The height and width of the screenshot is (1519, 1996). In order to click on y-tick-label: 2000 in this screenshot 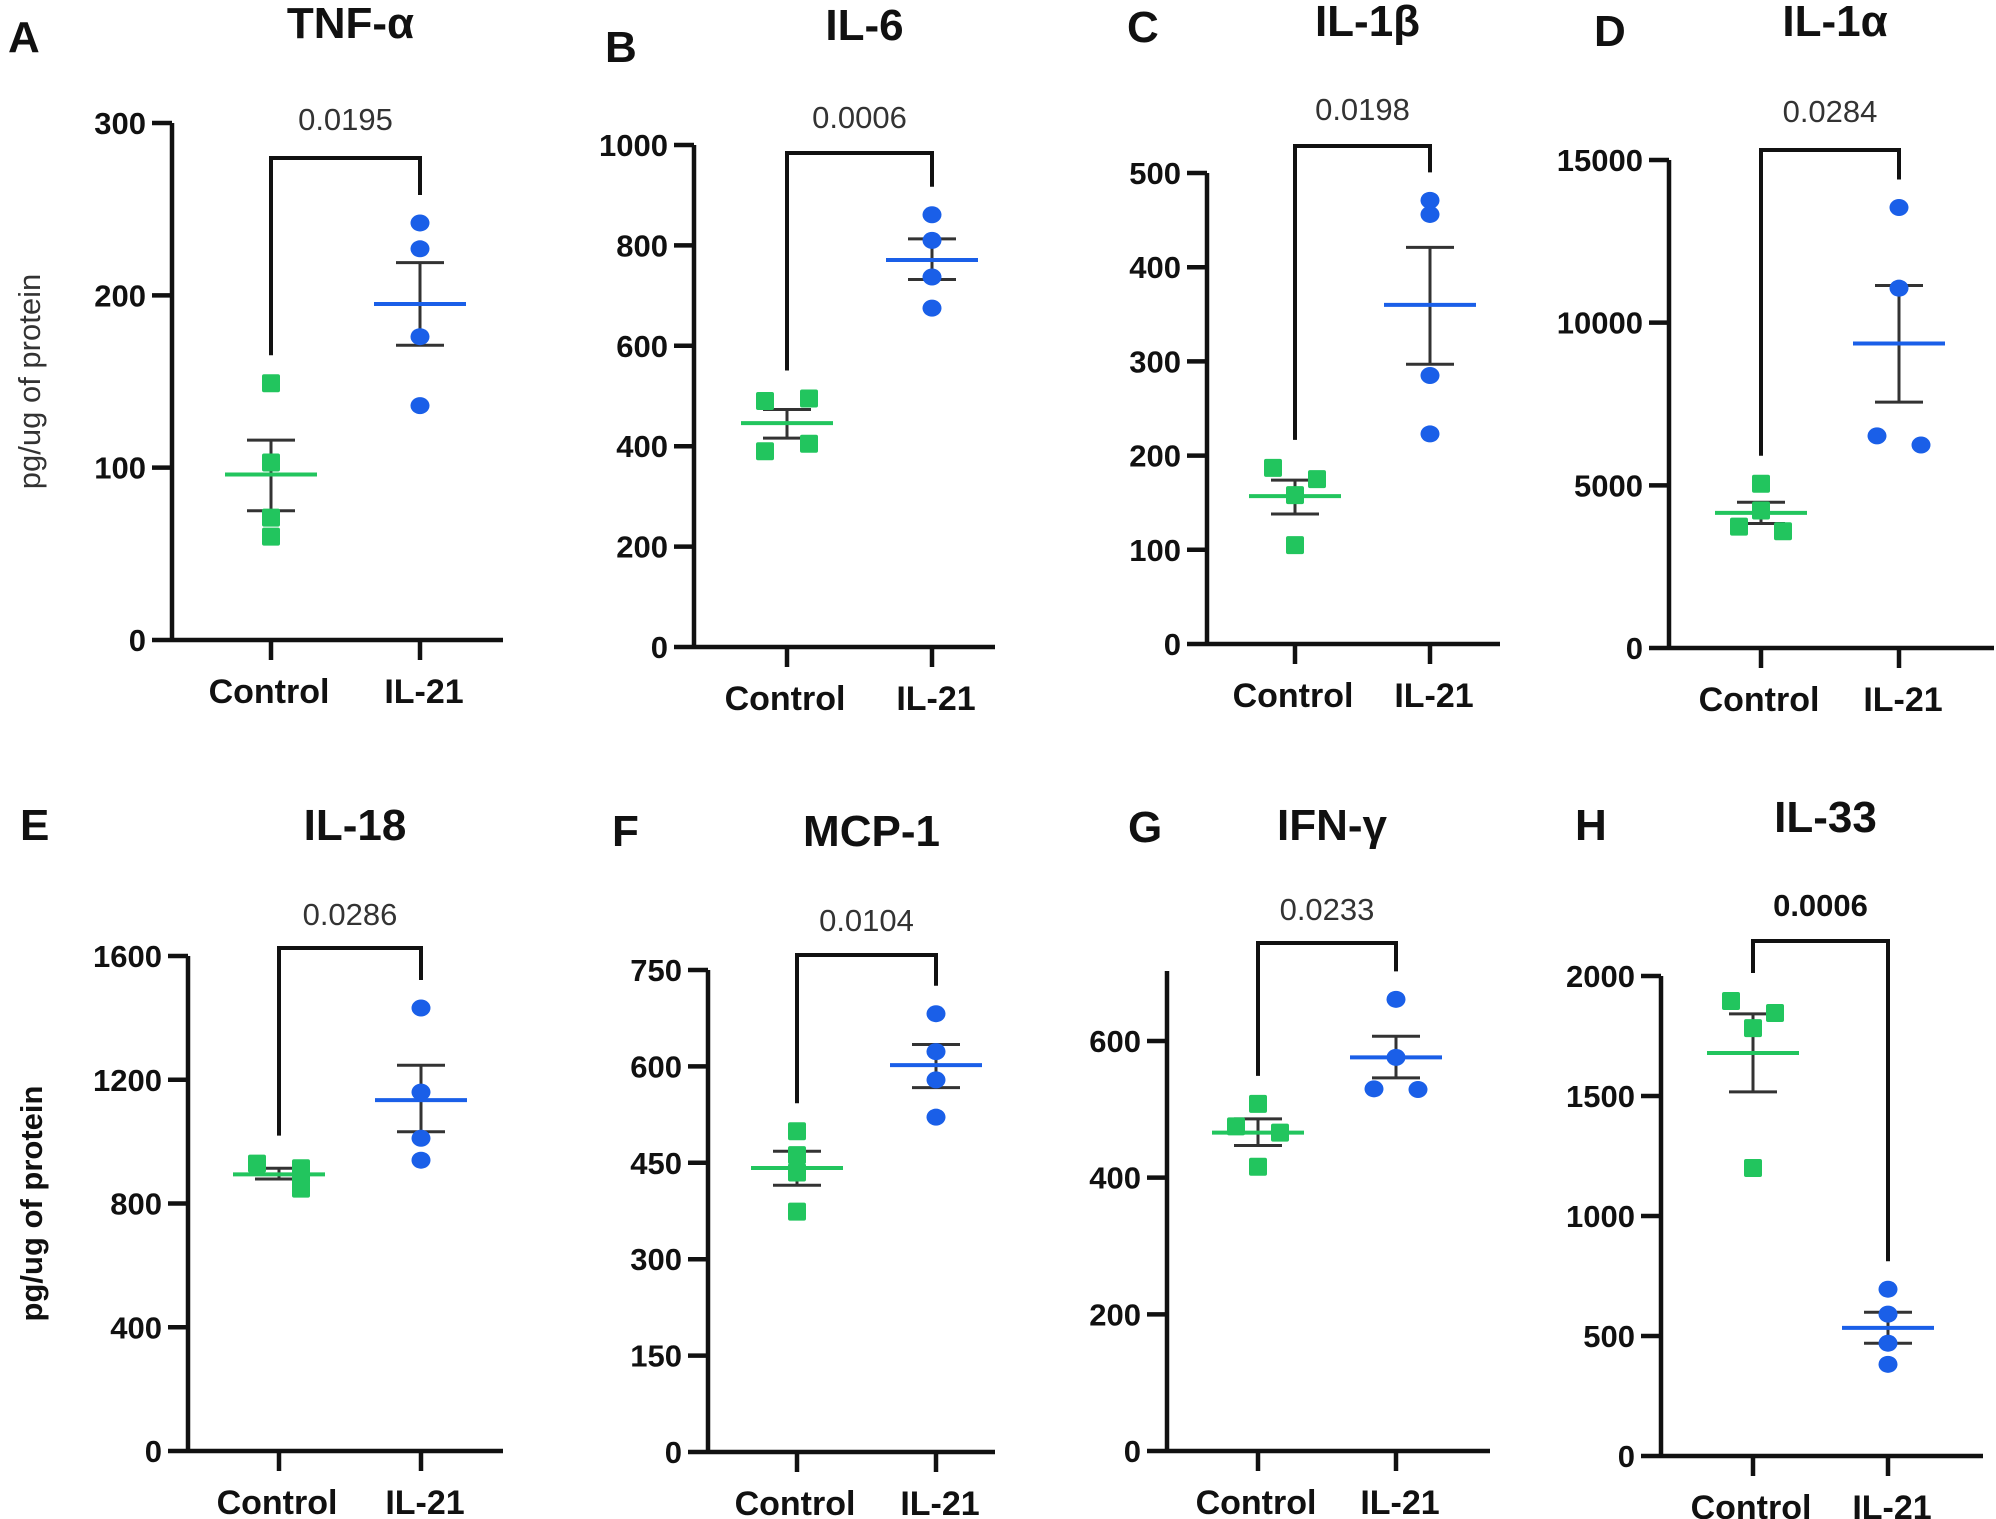, I will do `click(1600, 976)`.